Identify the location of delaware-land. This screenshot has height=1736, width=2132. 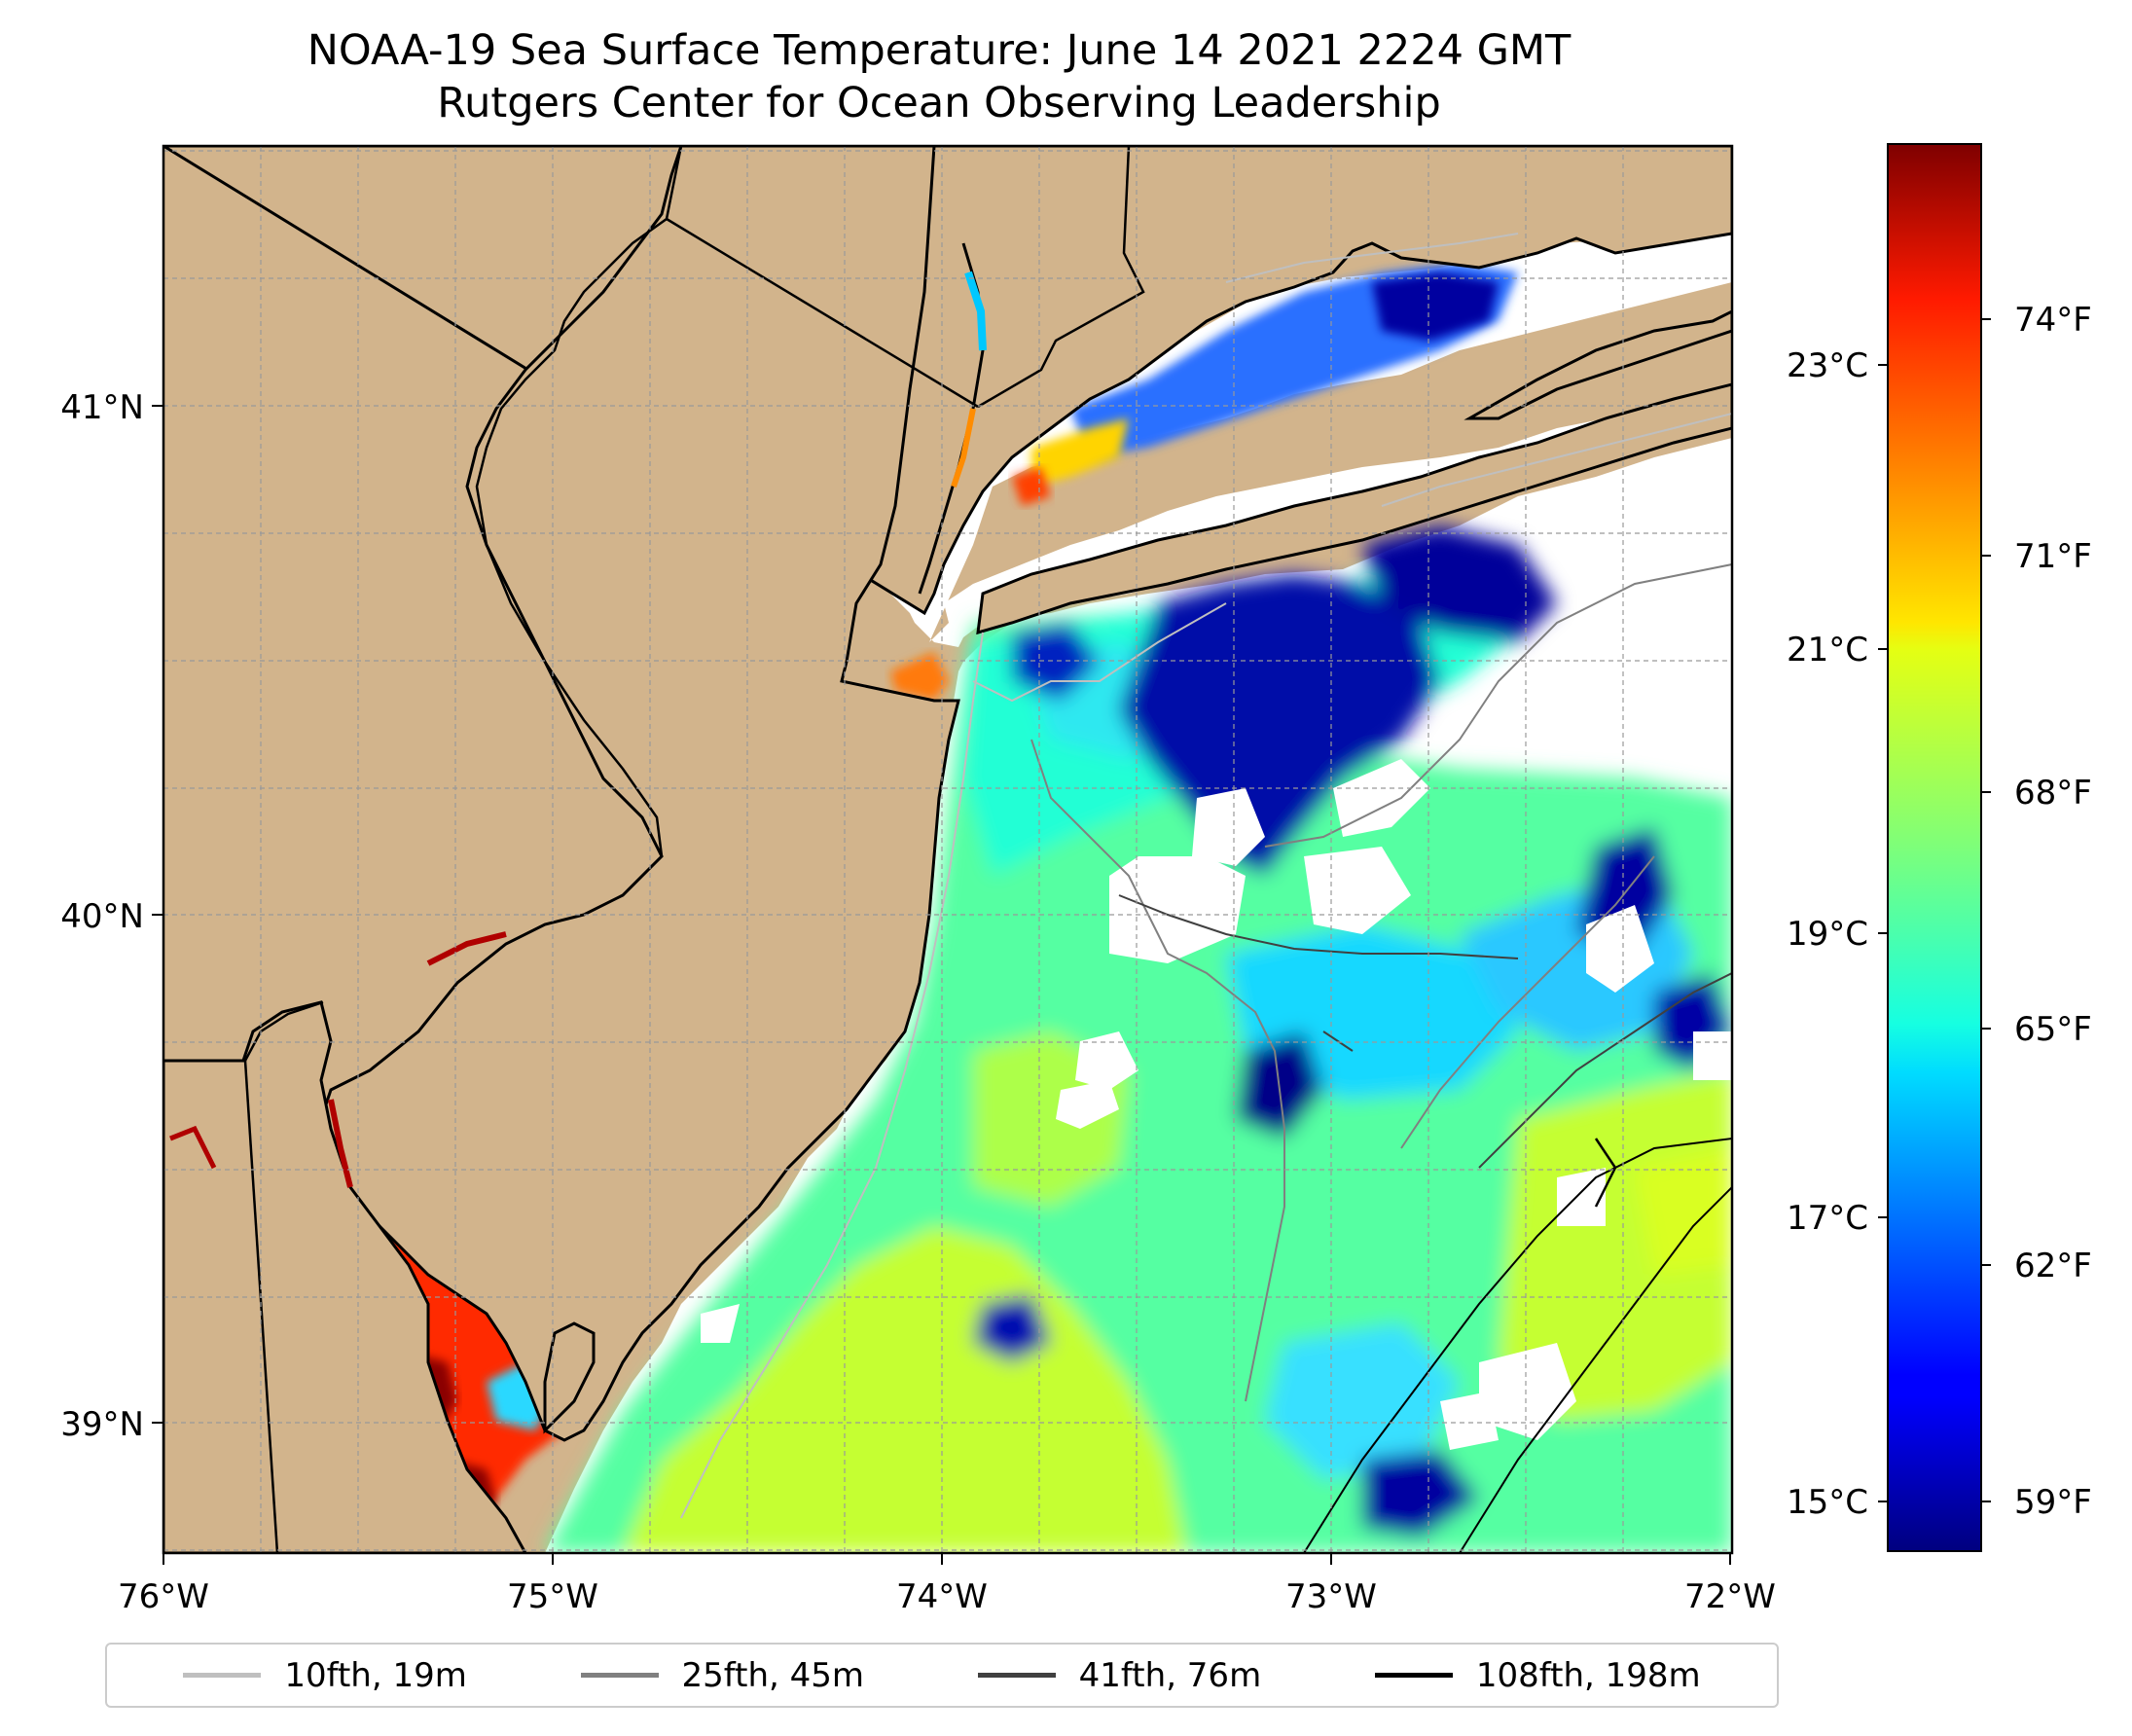
(345, 1277).